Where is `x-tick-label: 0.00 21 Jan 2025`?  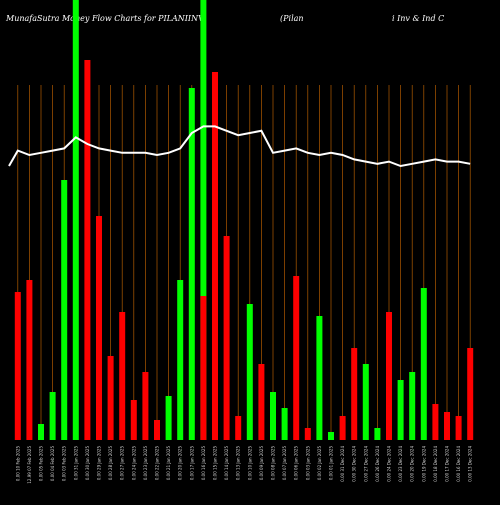
x-tick-label: 0.00 21 Jan 2025 is located at coordinates (168, 463).